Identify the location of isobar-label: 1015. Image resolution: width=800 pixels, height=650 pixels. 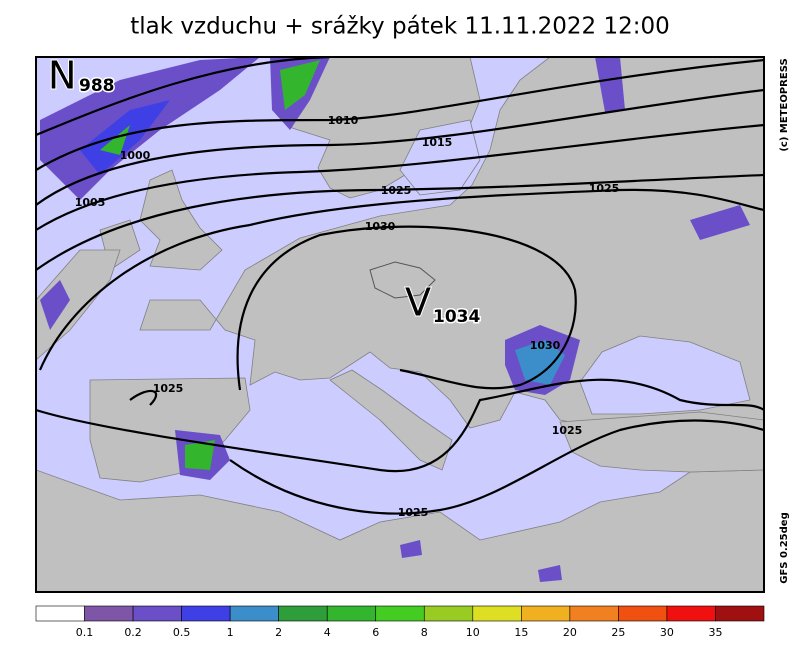
(437, 142).